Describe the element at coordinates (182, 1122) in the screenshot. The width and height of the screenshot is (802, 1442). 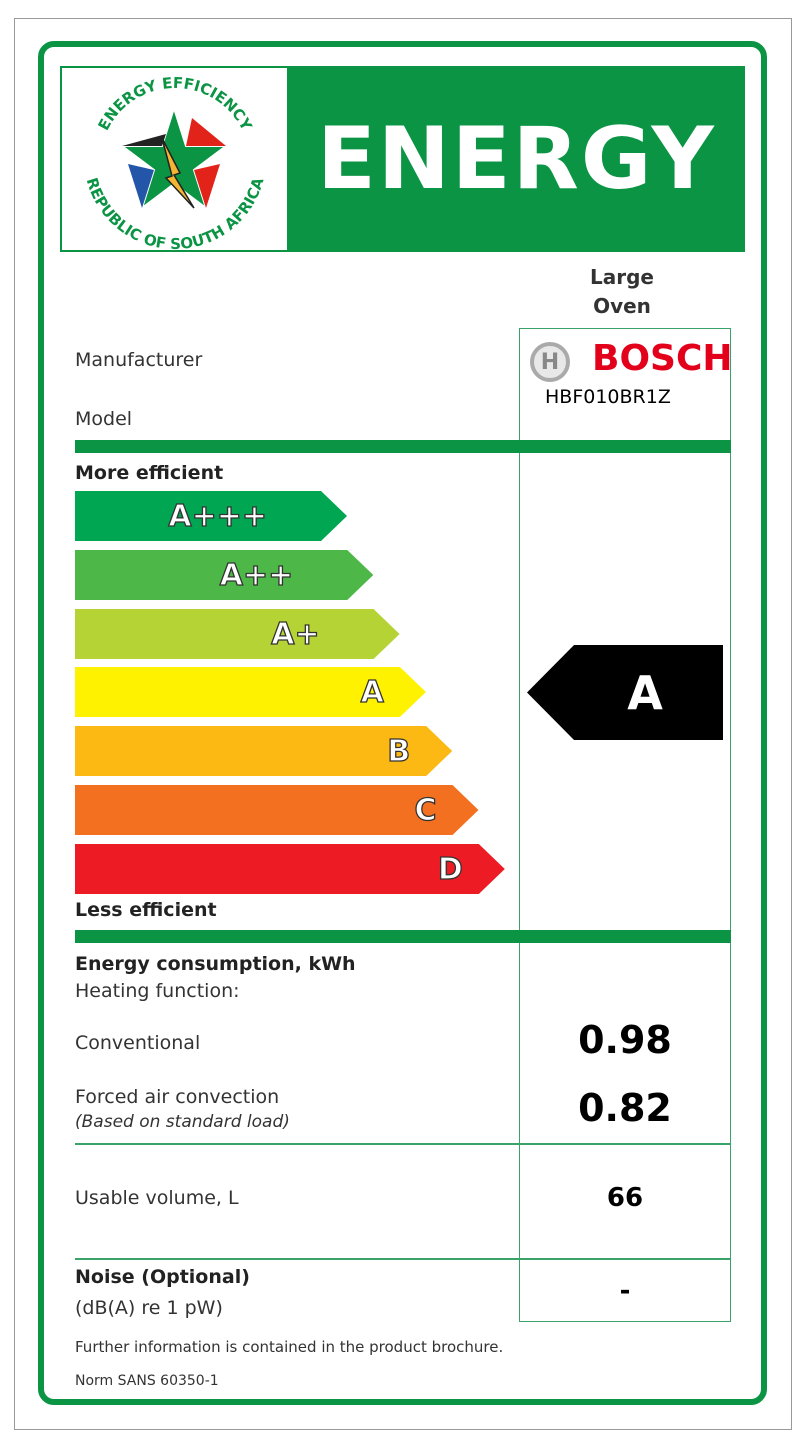
I see `forced-air-note: (Based on standard load)` at that location.